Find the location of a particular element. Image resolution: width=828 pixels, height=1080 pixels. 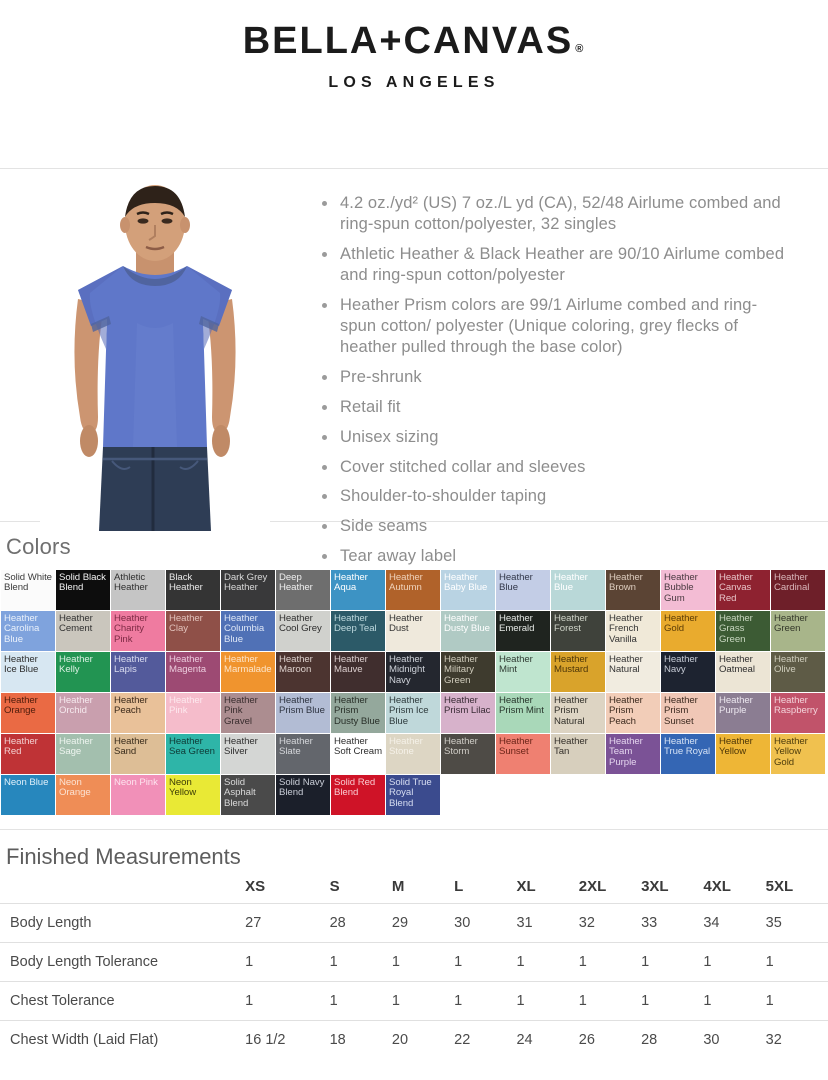

color-swatch: Heather Prism Natural is located at coordinates (578, 713).